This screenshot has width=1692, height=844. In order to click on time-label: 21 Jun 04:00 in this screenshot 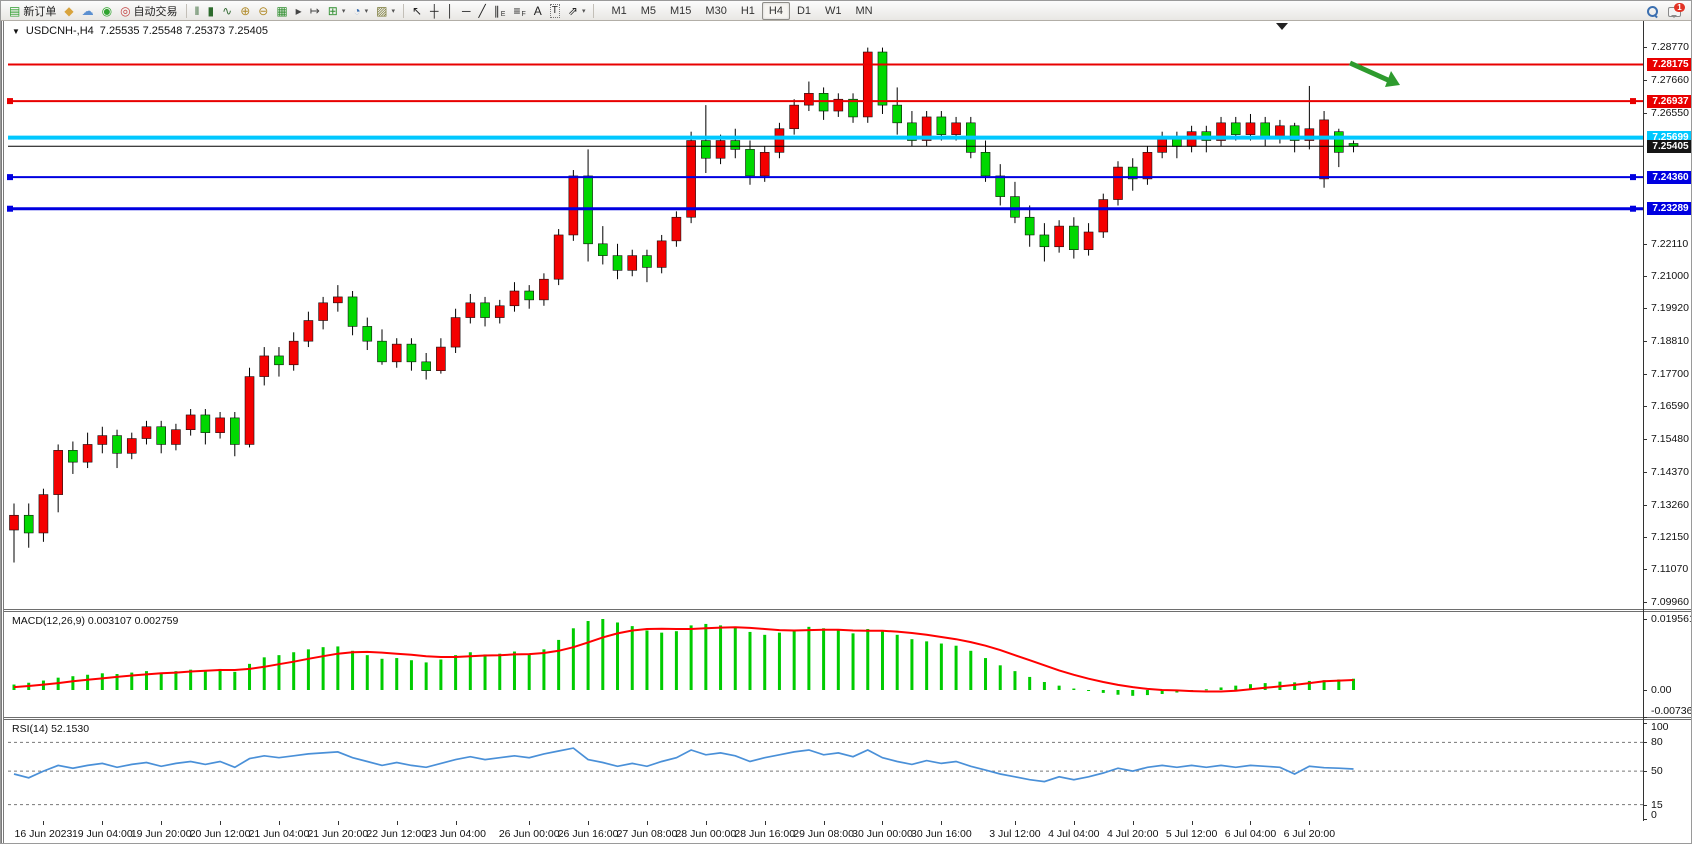, I will do `click(279, 834)`.